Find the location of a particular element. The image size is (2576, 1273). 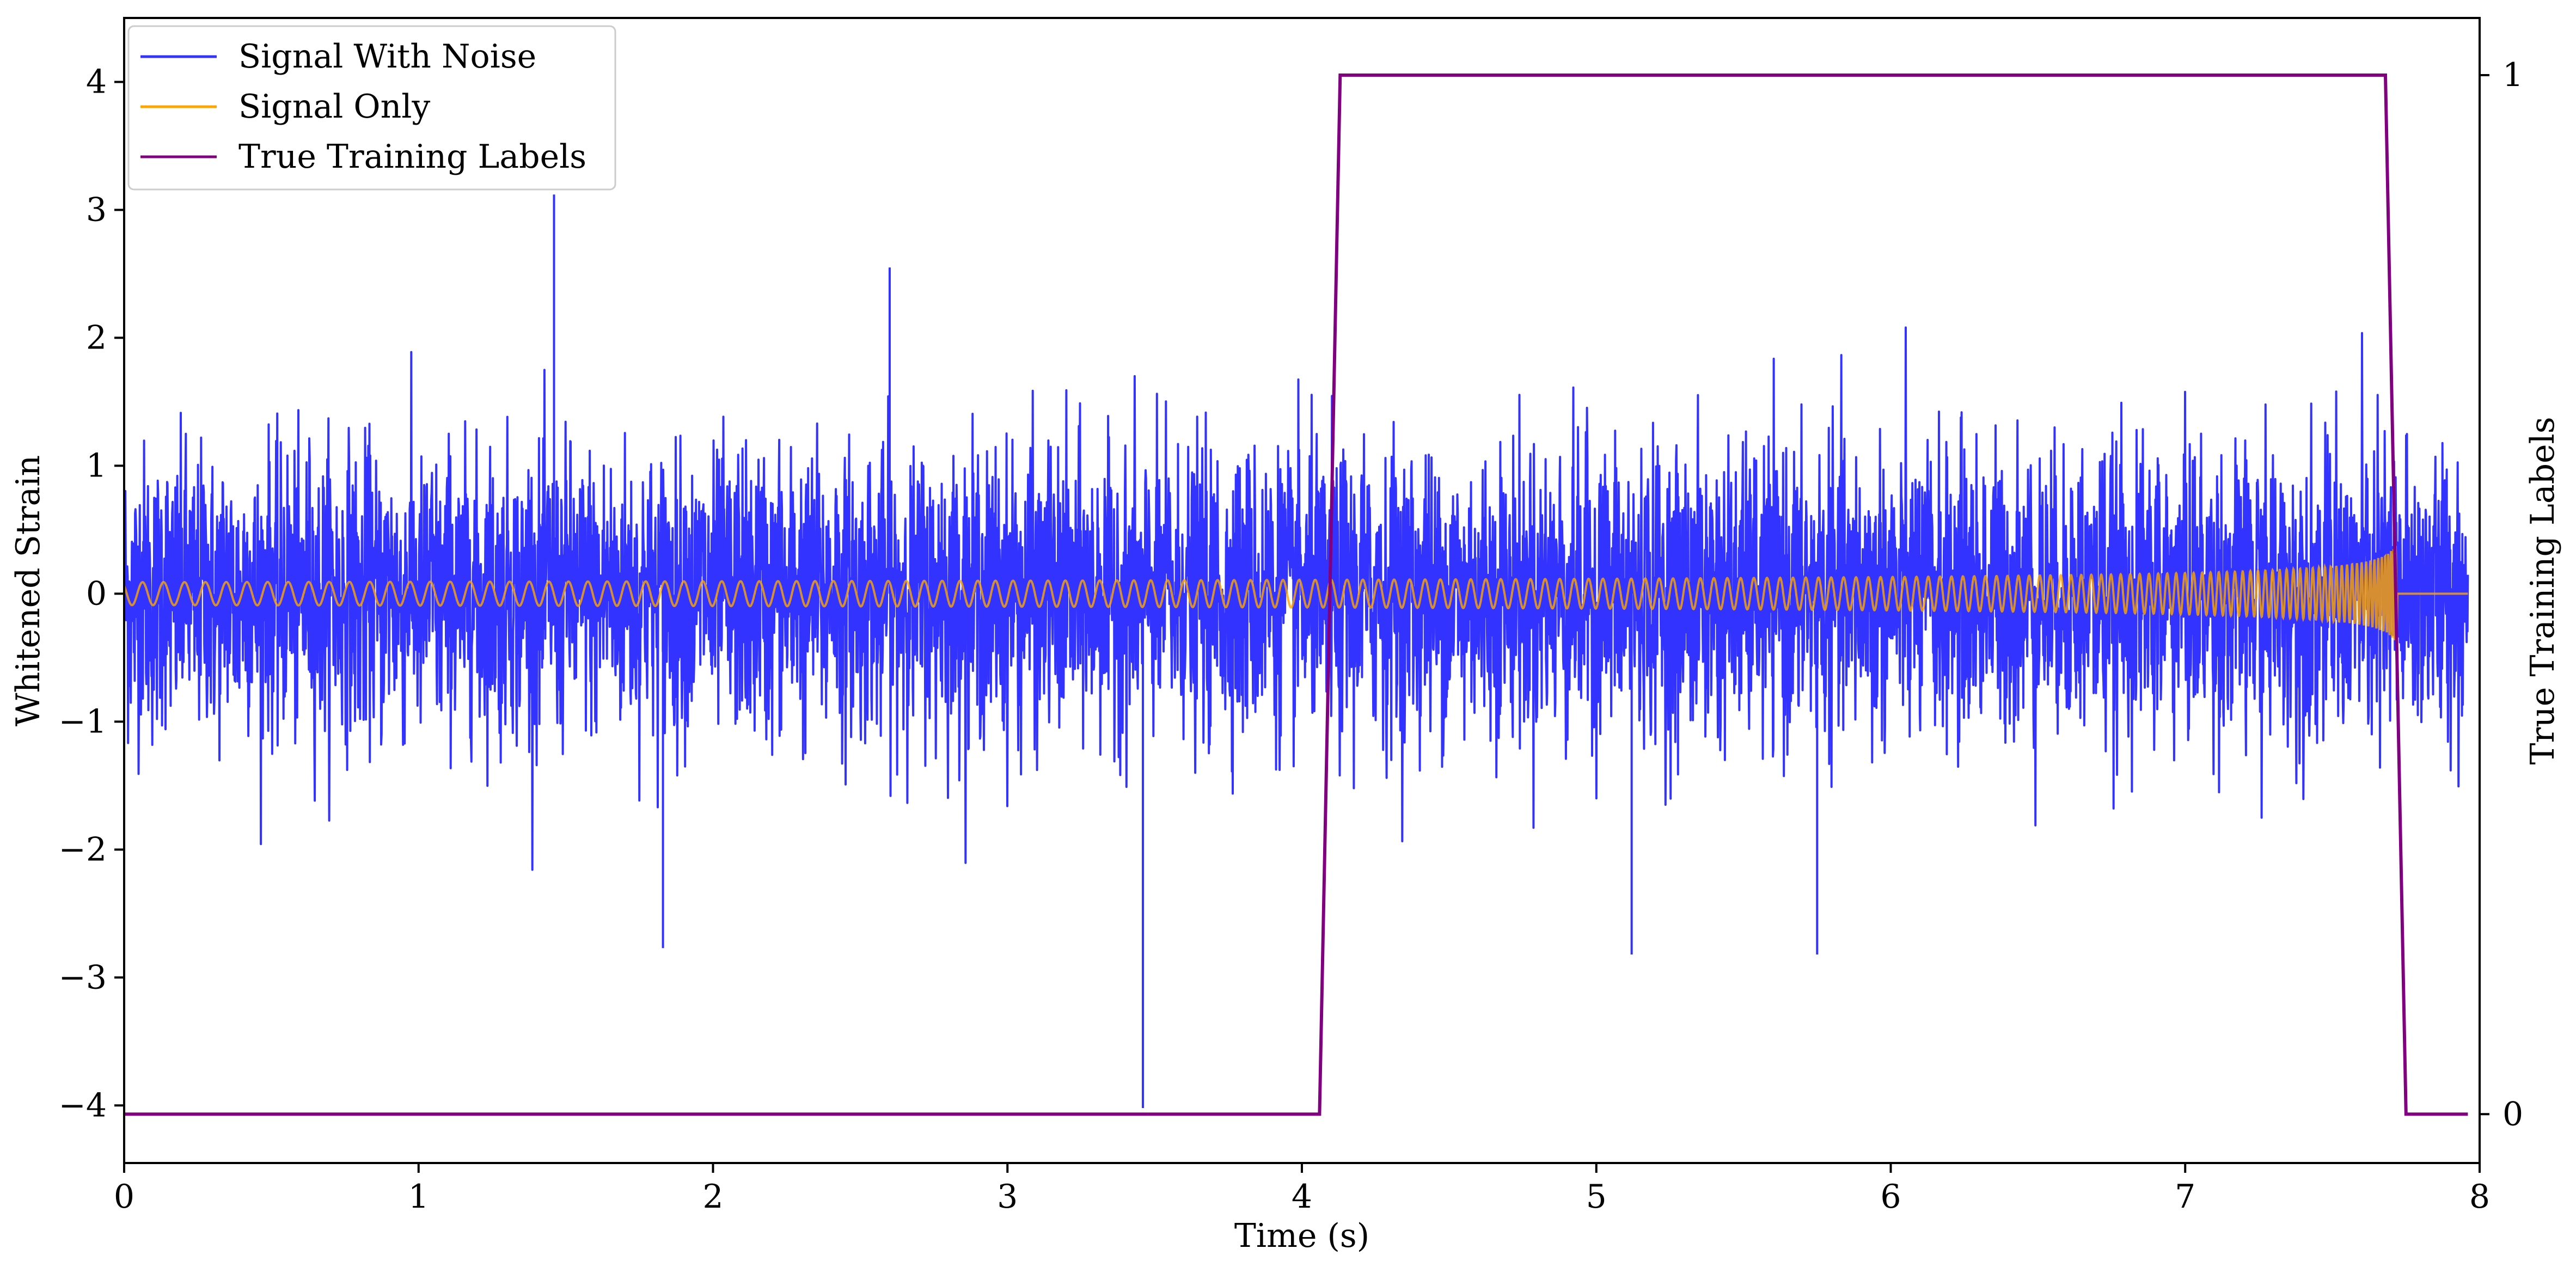

legend-box is located at coordinates (371, 108).